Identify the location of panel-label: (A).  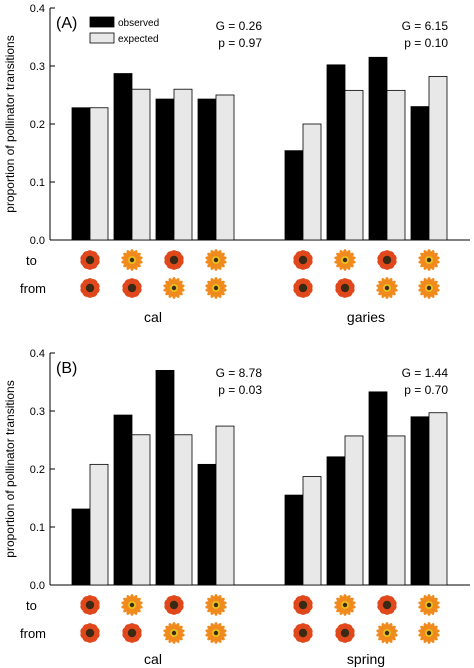
(66, 23).